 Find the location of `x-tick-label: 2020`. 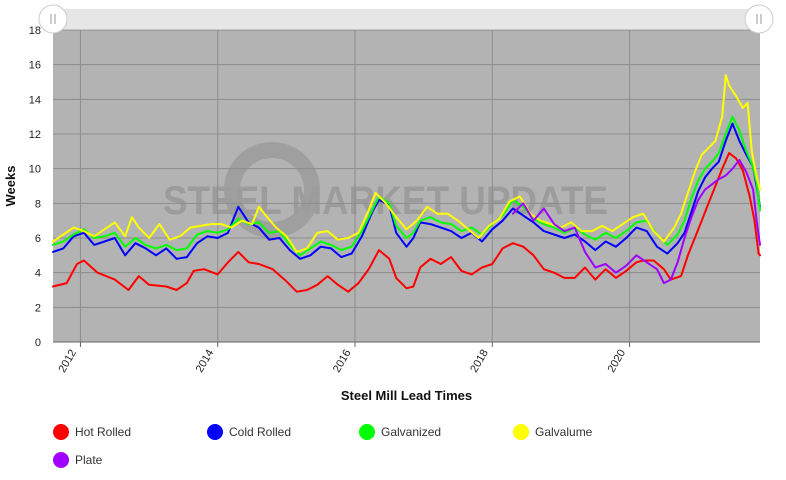

x-tick-label: 2020 is located at coordinates (617, 361).